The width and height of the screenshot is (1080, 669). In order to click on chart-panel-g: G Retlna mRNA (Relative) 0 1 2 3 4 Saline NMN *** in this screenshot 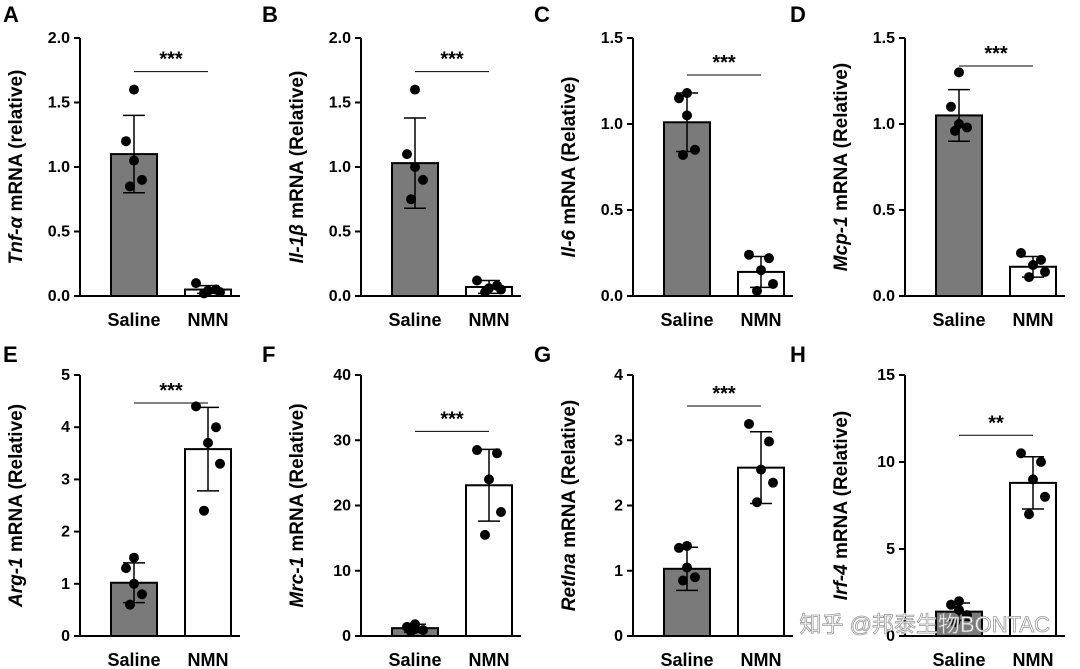, I will do `click(663, 505)`.